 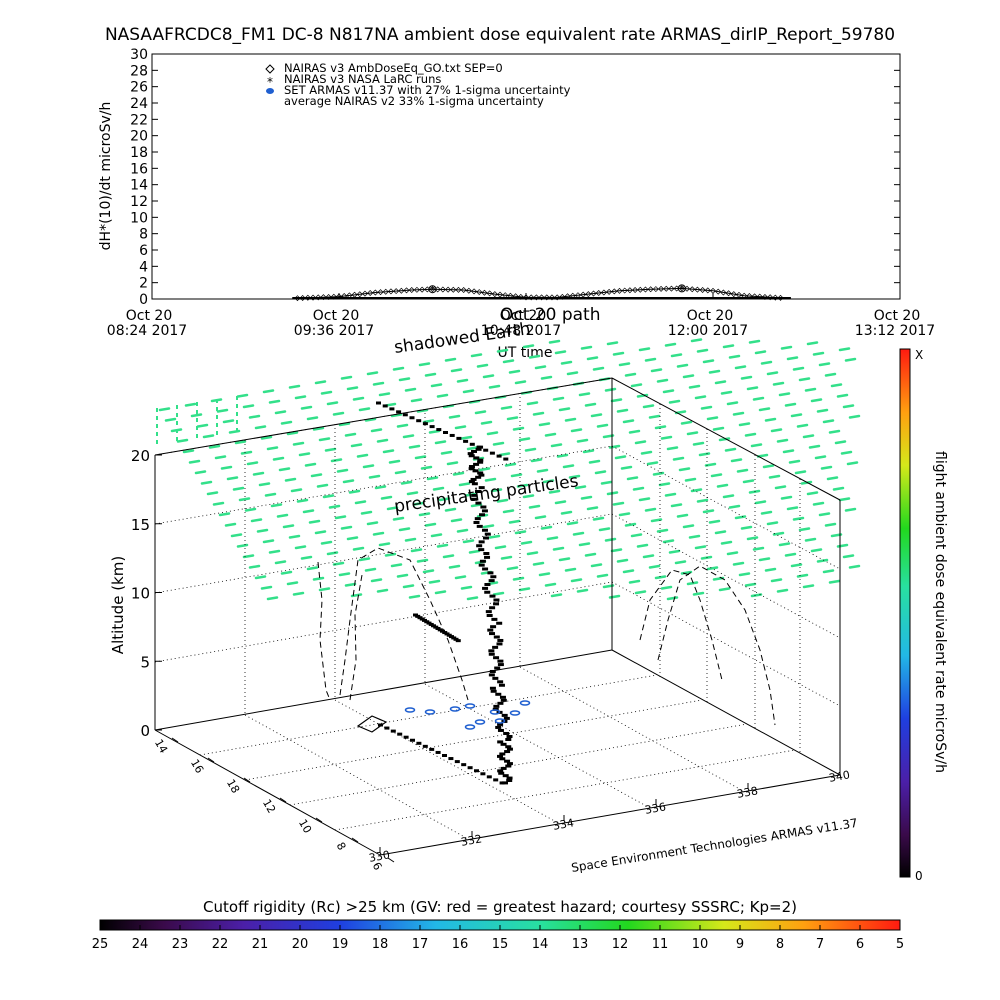 What do you see at coordinates (550, 315) in the screenshot?
I see `path-label: Oct 20 path` at bounding box center [550, 315].